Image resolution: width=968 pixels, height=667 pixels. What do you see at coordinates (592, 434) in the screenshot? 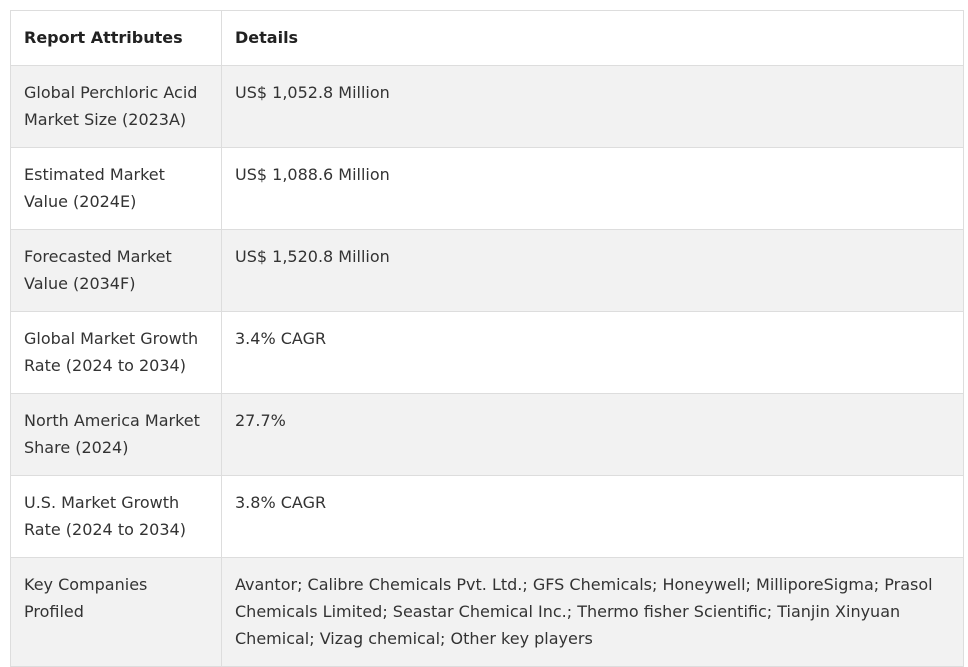
I see `details-cell: 27.7%` at bounding box center [592, 434].